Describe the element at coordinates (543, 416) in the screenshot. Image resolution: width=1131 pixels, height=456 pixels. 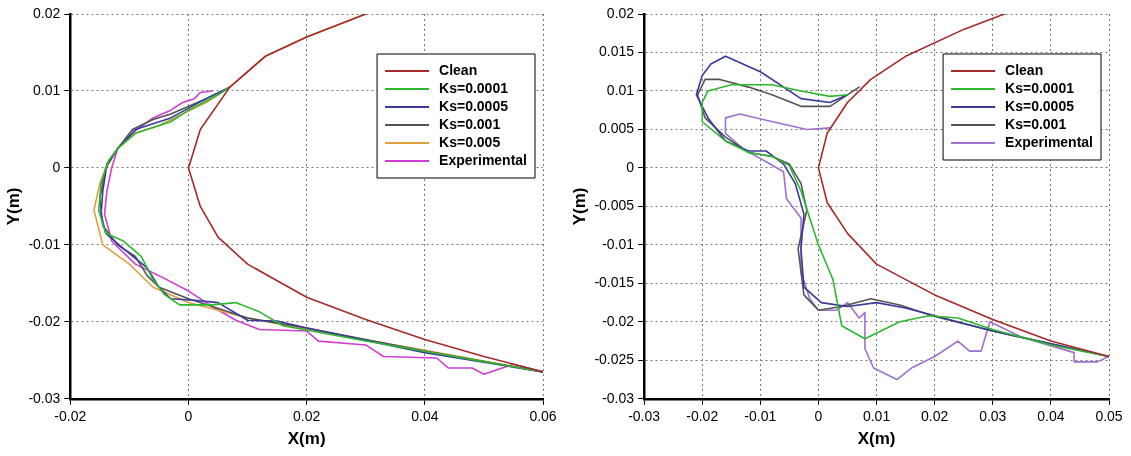
I see `x-tick-label: 0.06` at that location.